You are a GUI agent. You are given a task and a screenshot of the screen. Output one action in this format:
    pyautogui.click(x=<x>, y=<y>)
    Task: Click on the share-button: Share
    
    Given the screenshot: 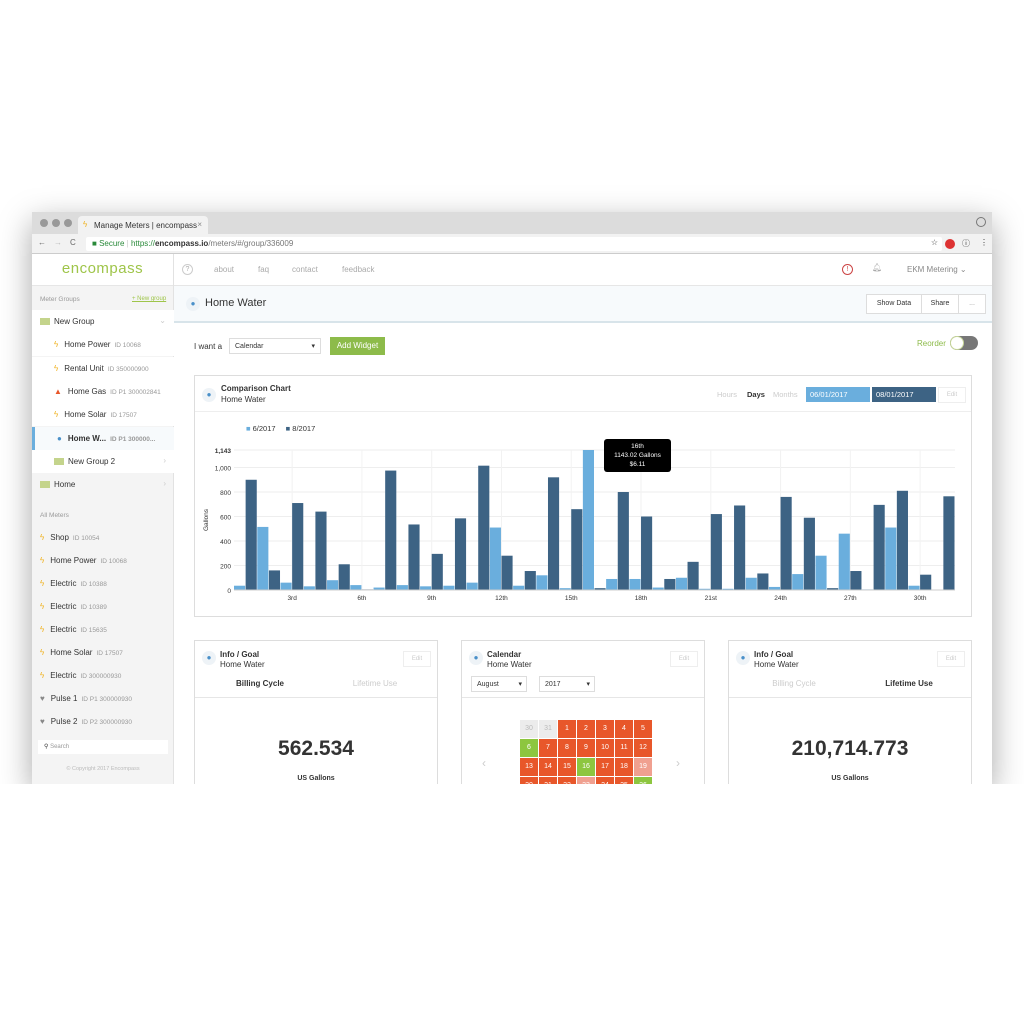 What is the action you would take?
    pyautogui.click(x=940, y=304)
    